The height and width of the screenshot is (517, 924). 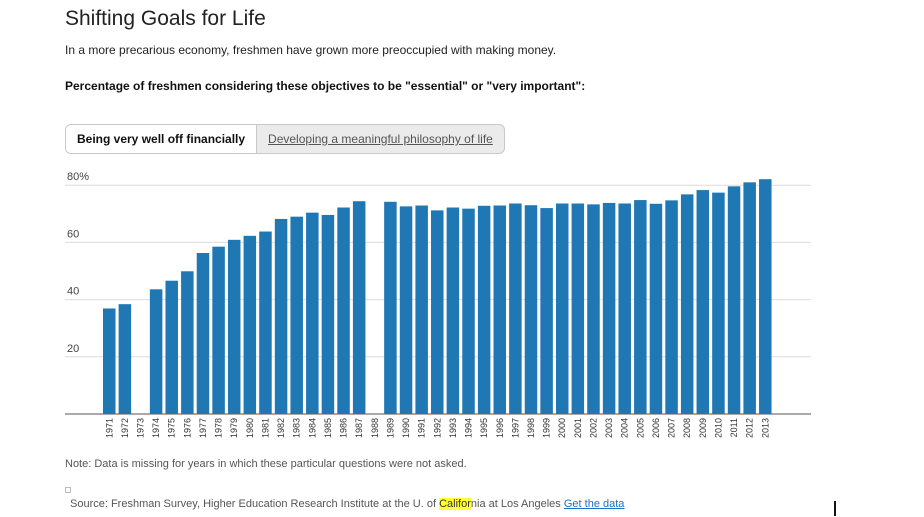 What do you see at coordinates (156, 428) in the screenshot?
I see `x-tick-label: 1974` at bounding box center [156, 428].